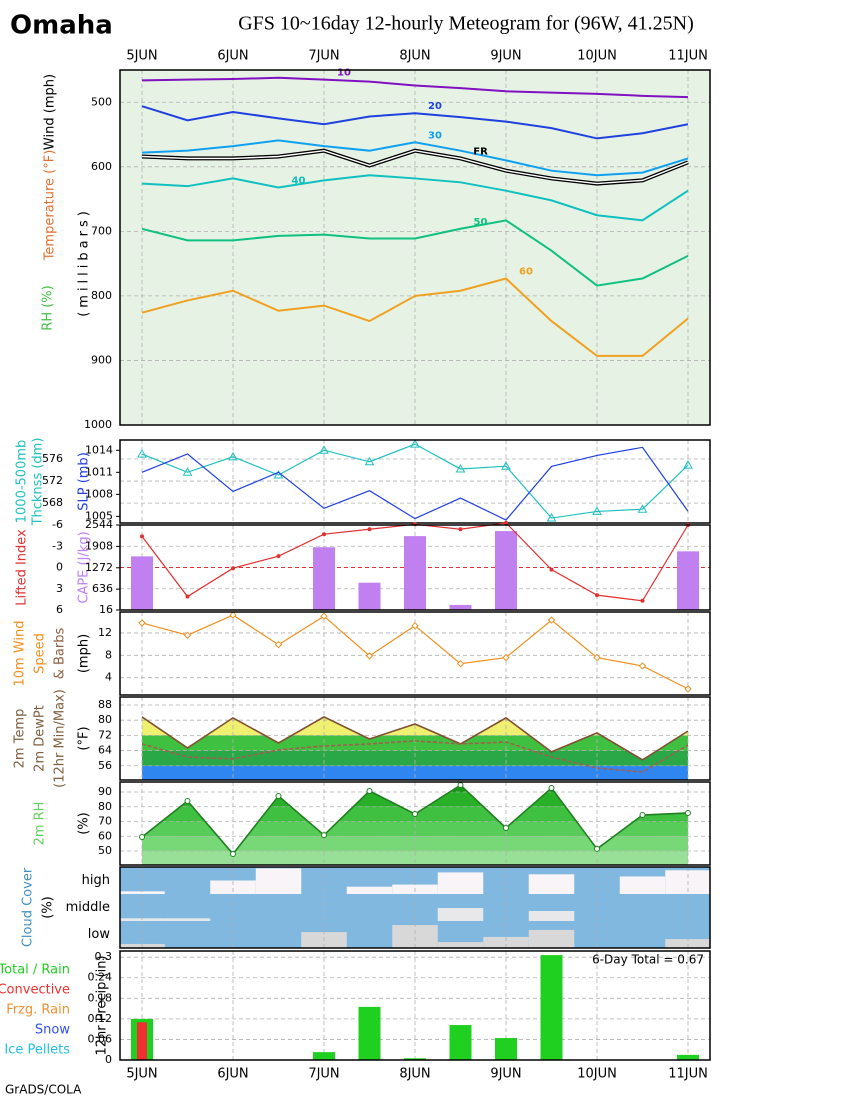 This screenshot has height=1100, width=850. I want to click on axis-label: 2m Temp, so click(20, 739).